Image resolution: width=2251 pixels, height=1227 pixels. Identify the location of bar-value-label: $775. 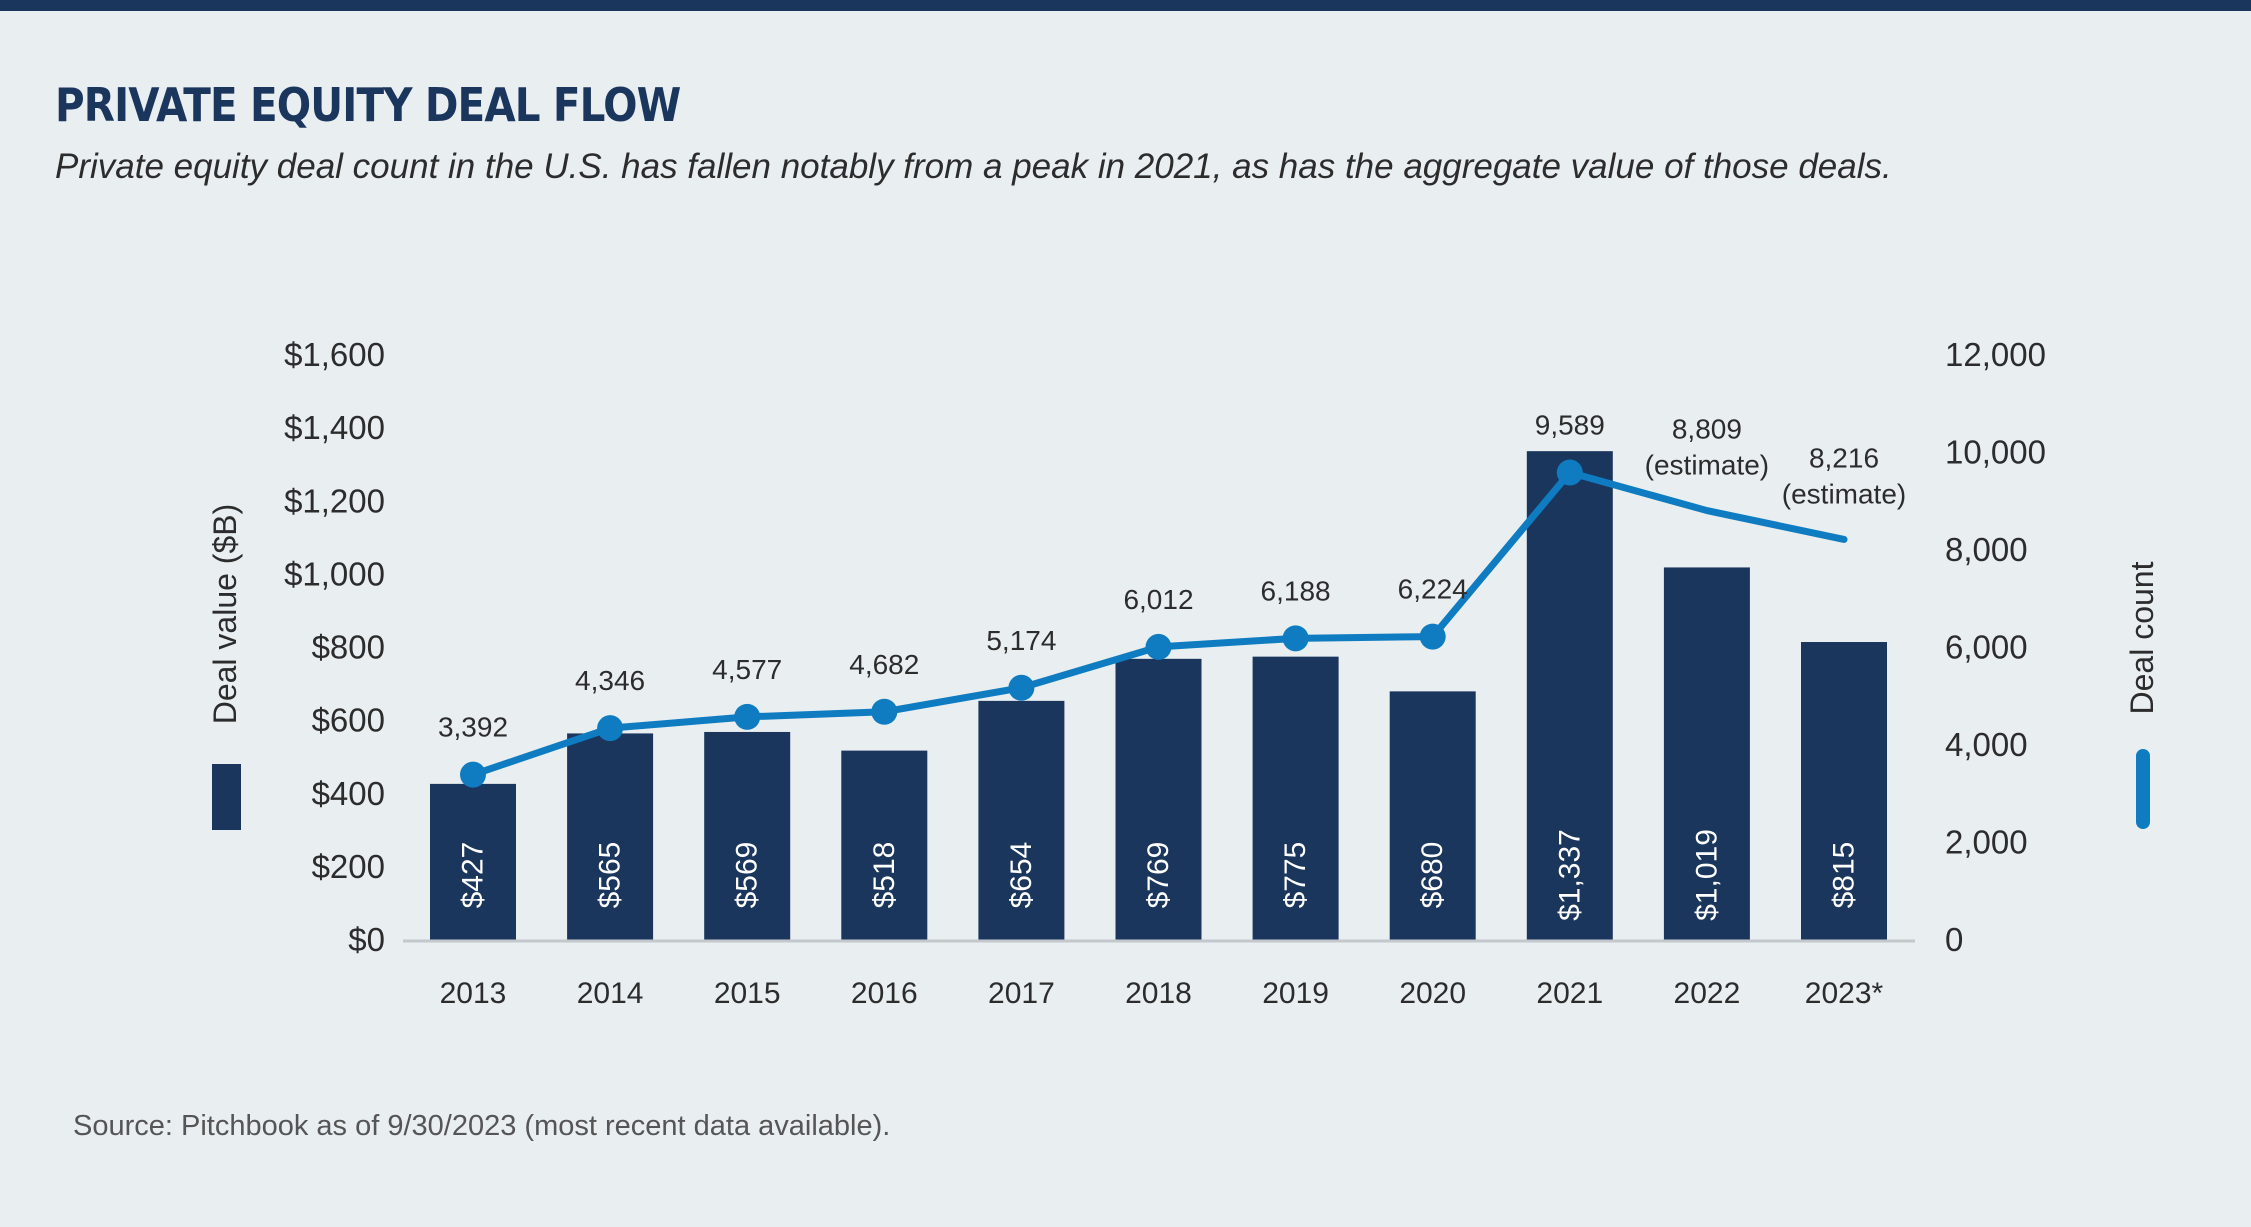
(1295, 875).